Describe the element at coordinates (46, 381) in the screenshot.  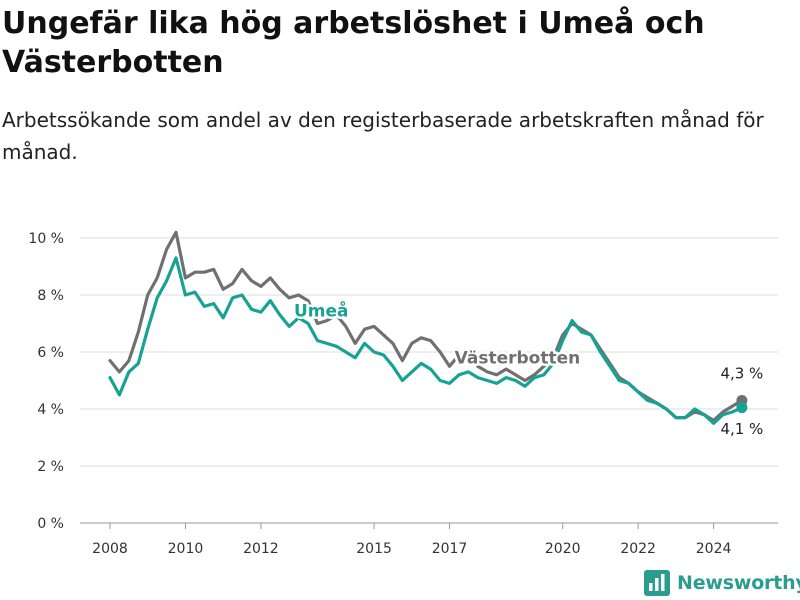
I see `y-axis: 0 % 2 % 4 % 6 % 8 % 10 %` at that location.